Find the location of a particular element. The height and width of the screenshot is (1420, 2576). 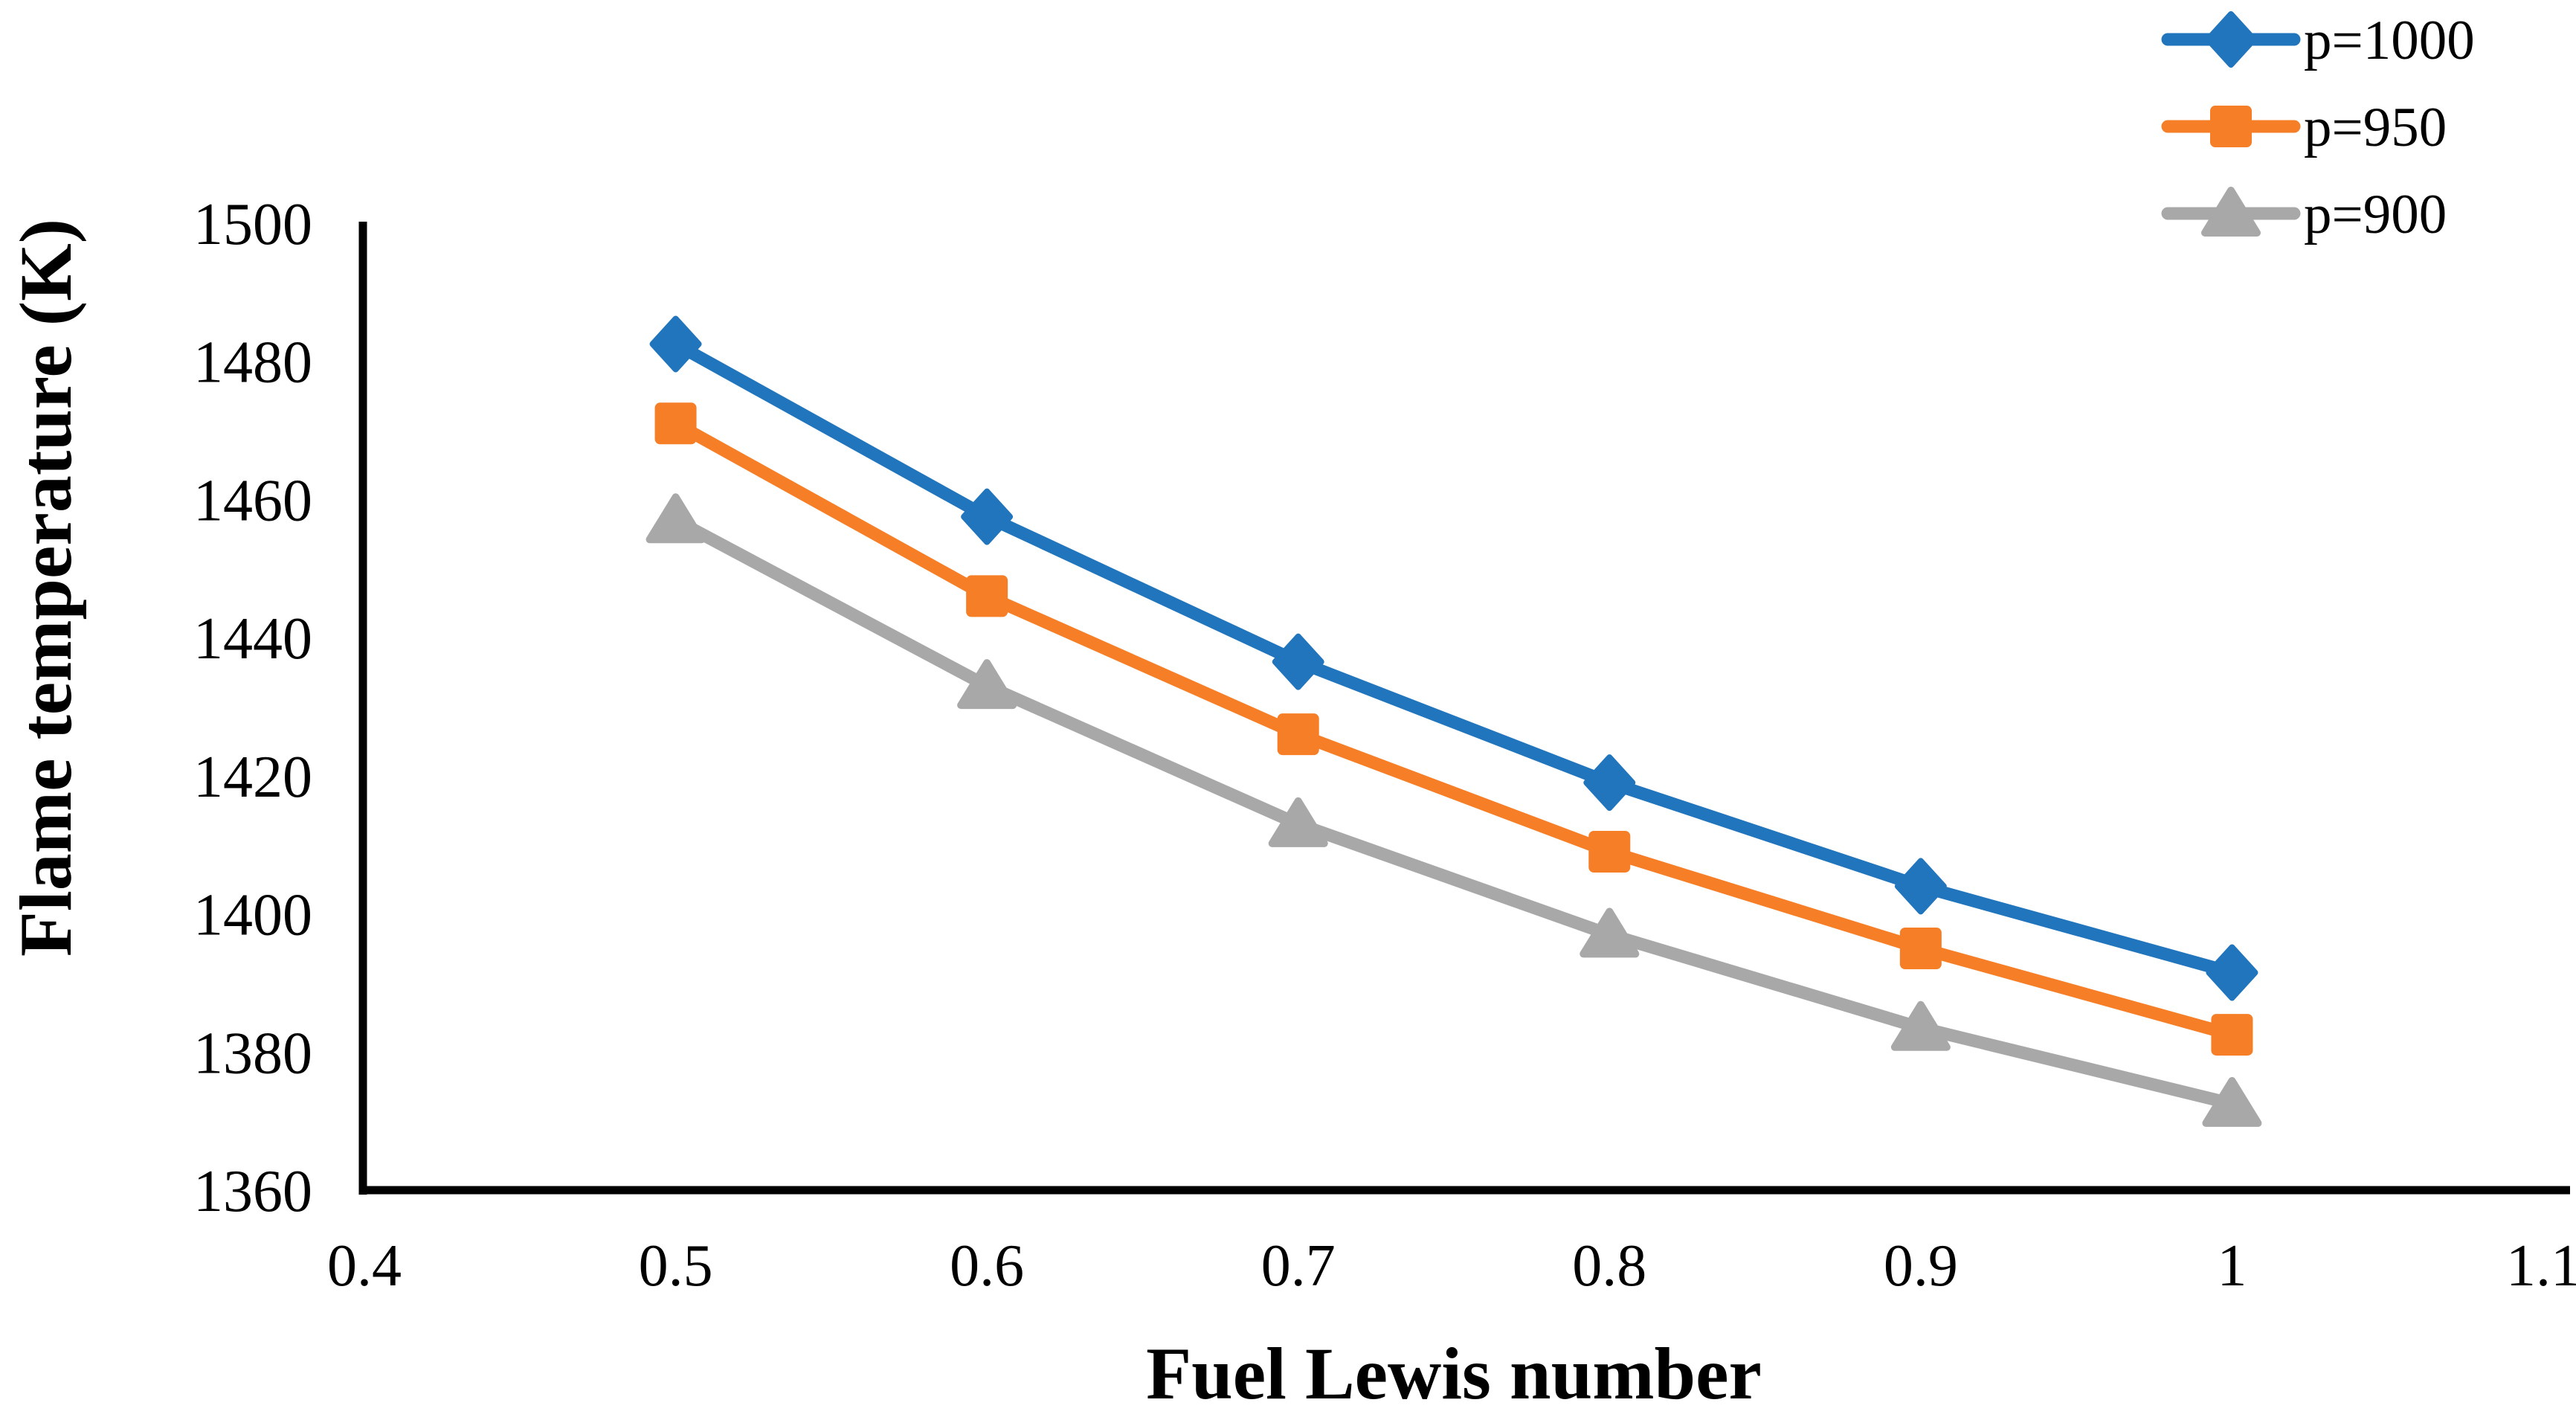

x-tick-labels: 0.4 0.5 0.6 0.7 0.8 0.9 1 1.1 is located at coordinates (1451, 1266).